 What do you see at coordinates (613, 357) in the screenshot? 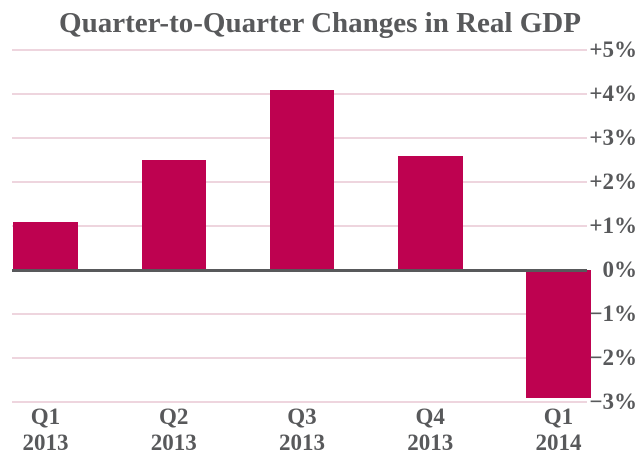
I see `y-tick-label: −2%` at bounding box center [613, 357].